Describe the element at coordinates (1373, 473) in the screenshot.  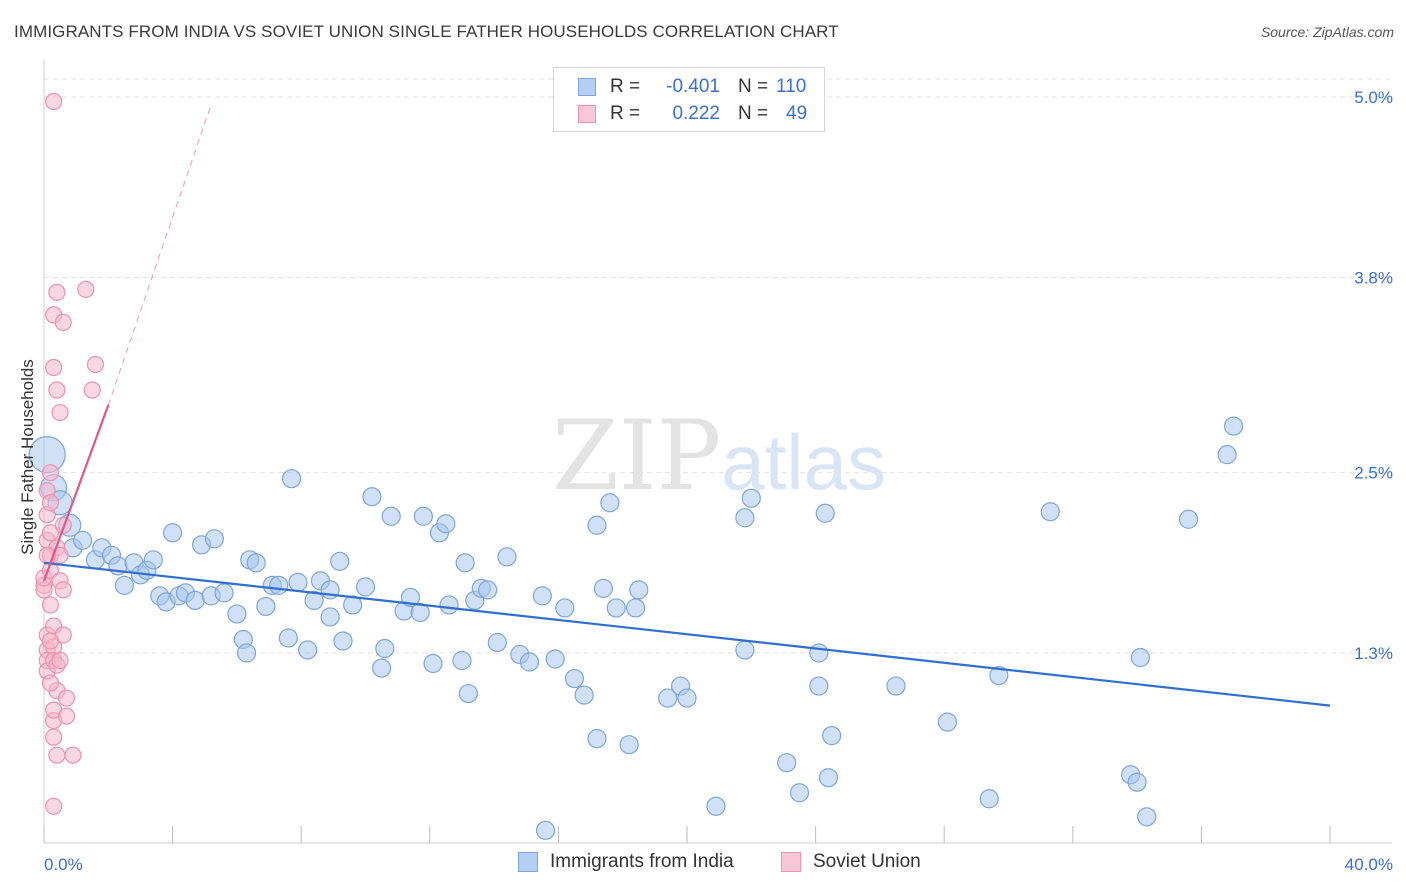
I see `y-tick-label: 2.5%` at that location.